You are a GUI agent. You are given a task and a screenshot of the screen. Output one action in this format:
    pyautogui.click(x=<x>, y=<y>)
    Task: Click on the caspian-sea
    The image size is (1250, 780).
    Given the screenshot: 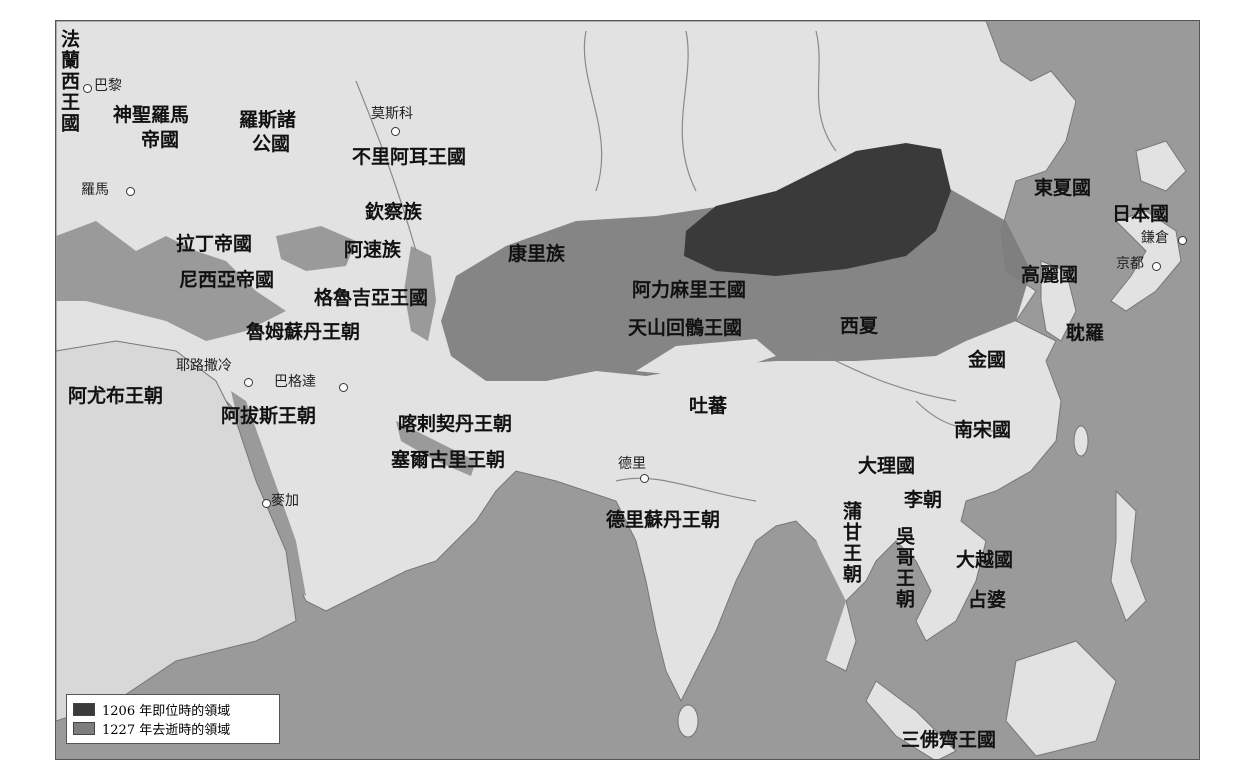 What is the action you would take?
    pyautogui.click(x=420, y=293)
    